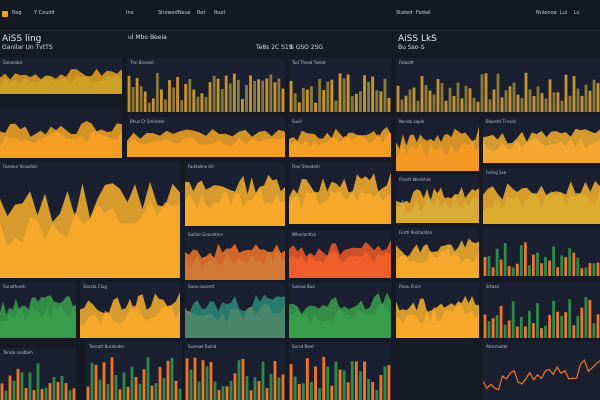 The width and height of the screenshot is (600, 400). I want to click on chart-panel: Feling Sse, so click(541, 196).